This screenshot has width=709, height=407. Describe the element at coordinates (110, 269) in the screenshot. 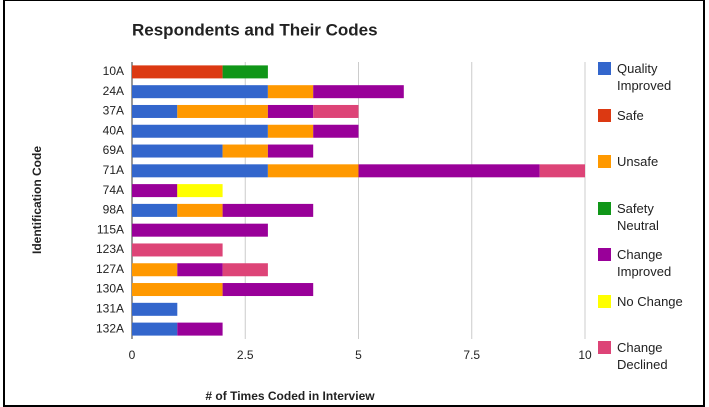

I see `y-tick-label: 127A` at that location.